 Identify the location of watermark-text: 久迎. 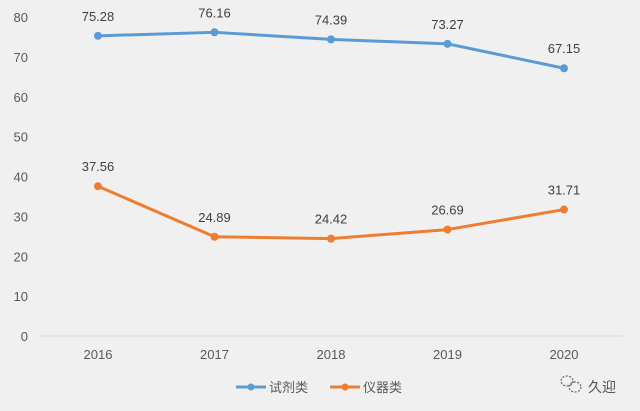
(602, 387).